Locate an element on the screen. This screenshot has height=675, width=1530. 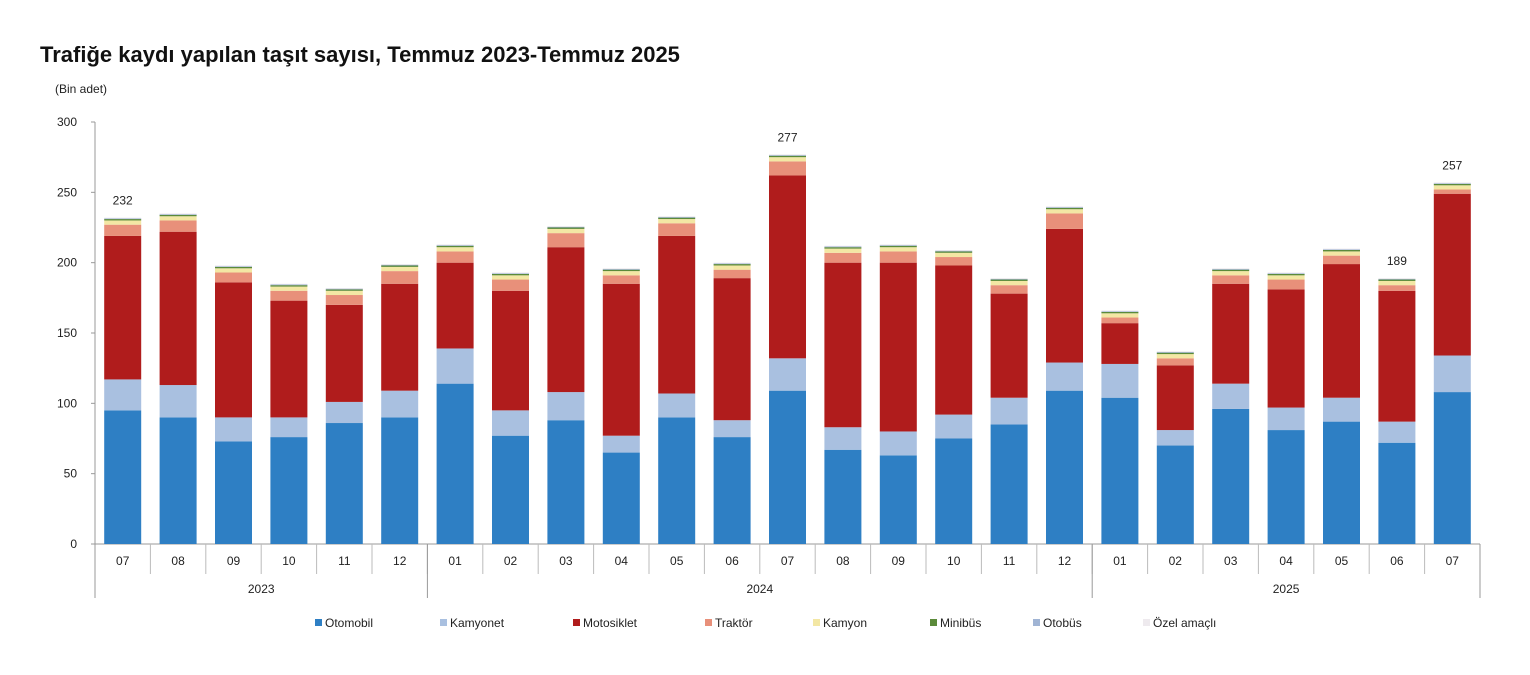
x-tick-label: 02 is located at coordinates (511, 561).